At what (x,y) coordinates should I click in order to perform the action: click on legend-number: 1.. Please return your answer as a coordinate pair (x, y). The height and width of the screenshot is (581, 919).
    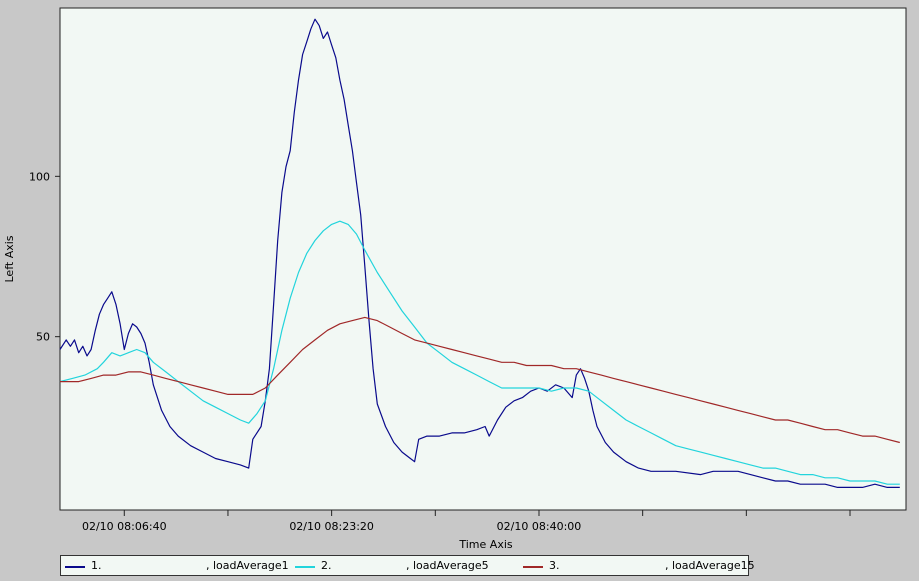
    Looking at the image, I should click on (96, 565).